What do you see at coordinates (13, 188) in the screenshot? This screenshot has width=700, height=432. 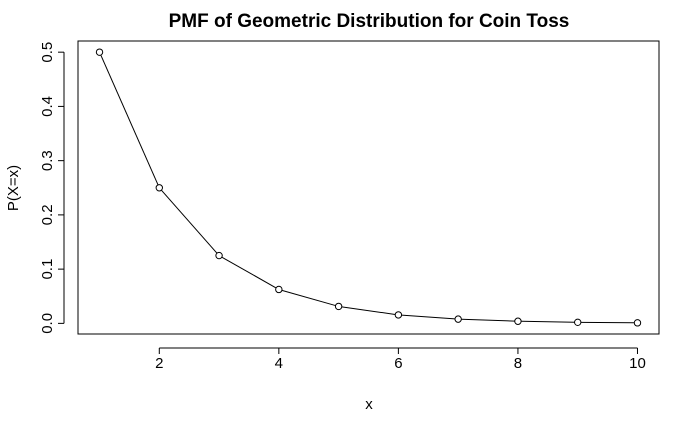 I see `y-axis-label: P(X=x)` at bounding box center [13, 188].